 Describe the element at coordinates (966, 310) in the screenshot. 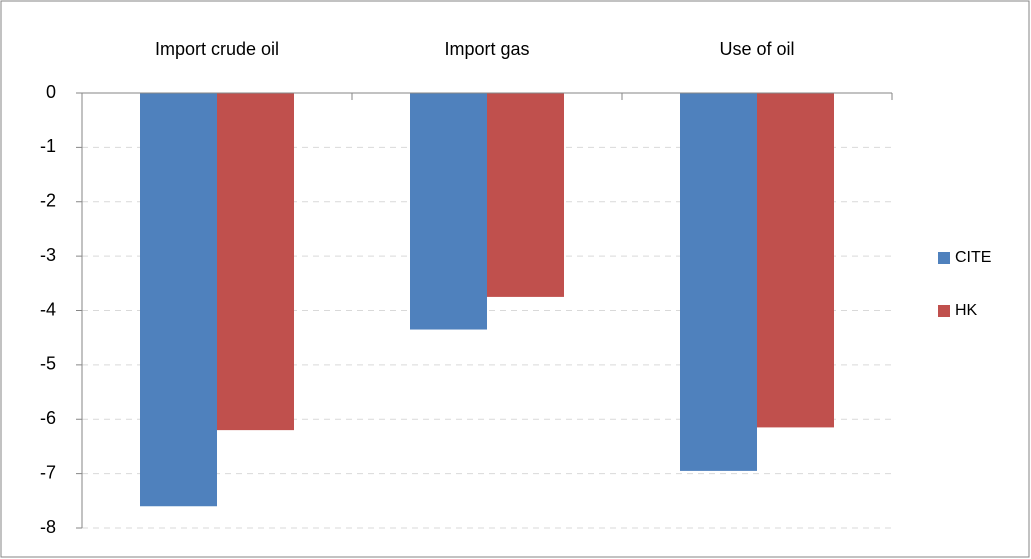

I see `legend-text: HK` at that location.